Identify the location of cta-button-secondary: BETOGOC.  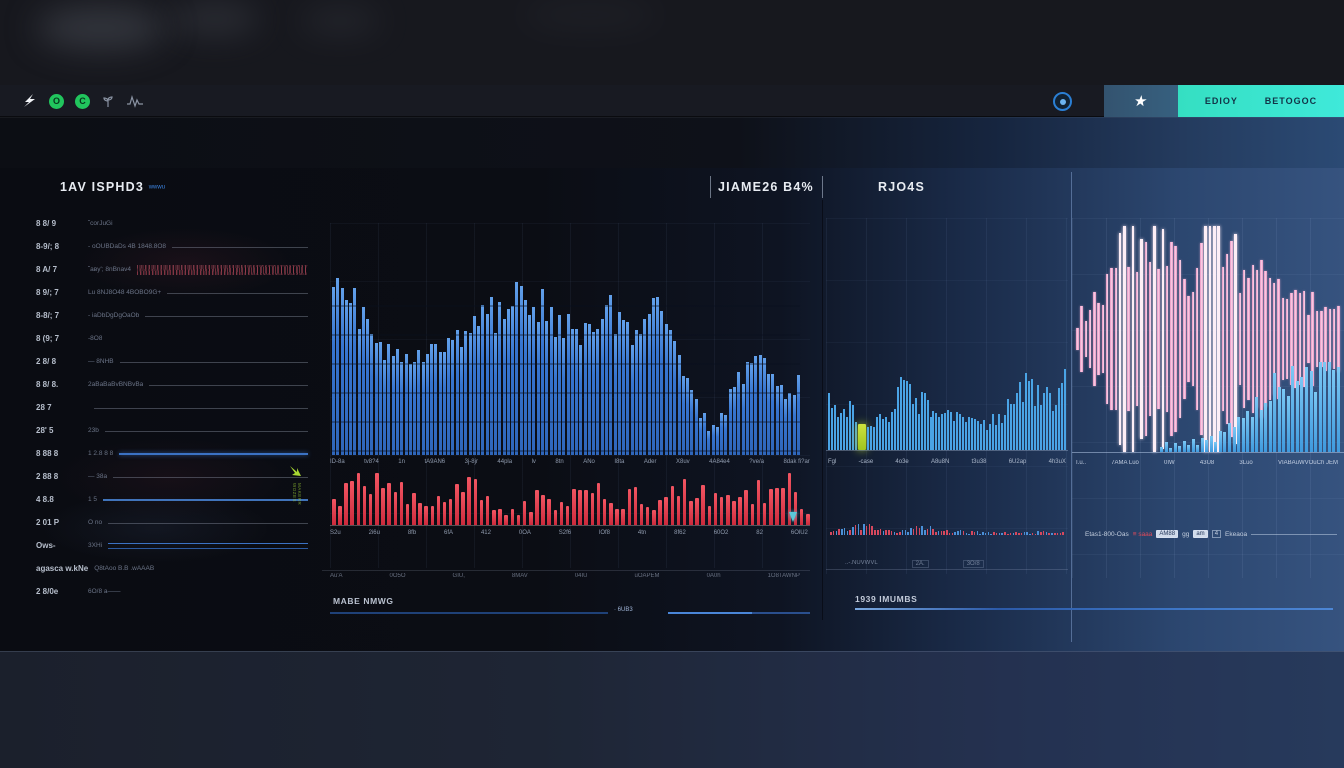
(1291, 101).